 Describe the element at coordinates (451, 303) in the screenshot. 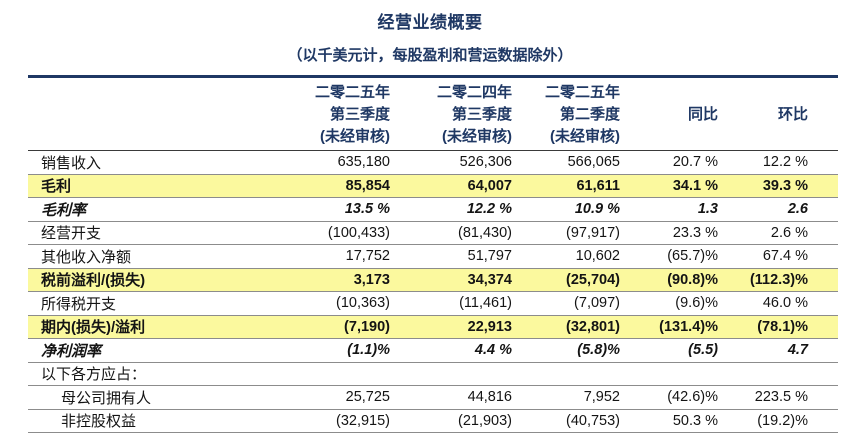

I see `cell-value: (11,461)` at that location.